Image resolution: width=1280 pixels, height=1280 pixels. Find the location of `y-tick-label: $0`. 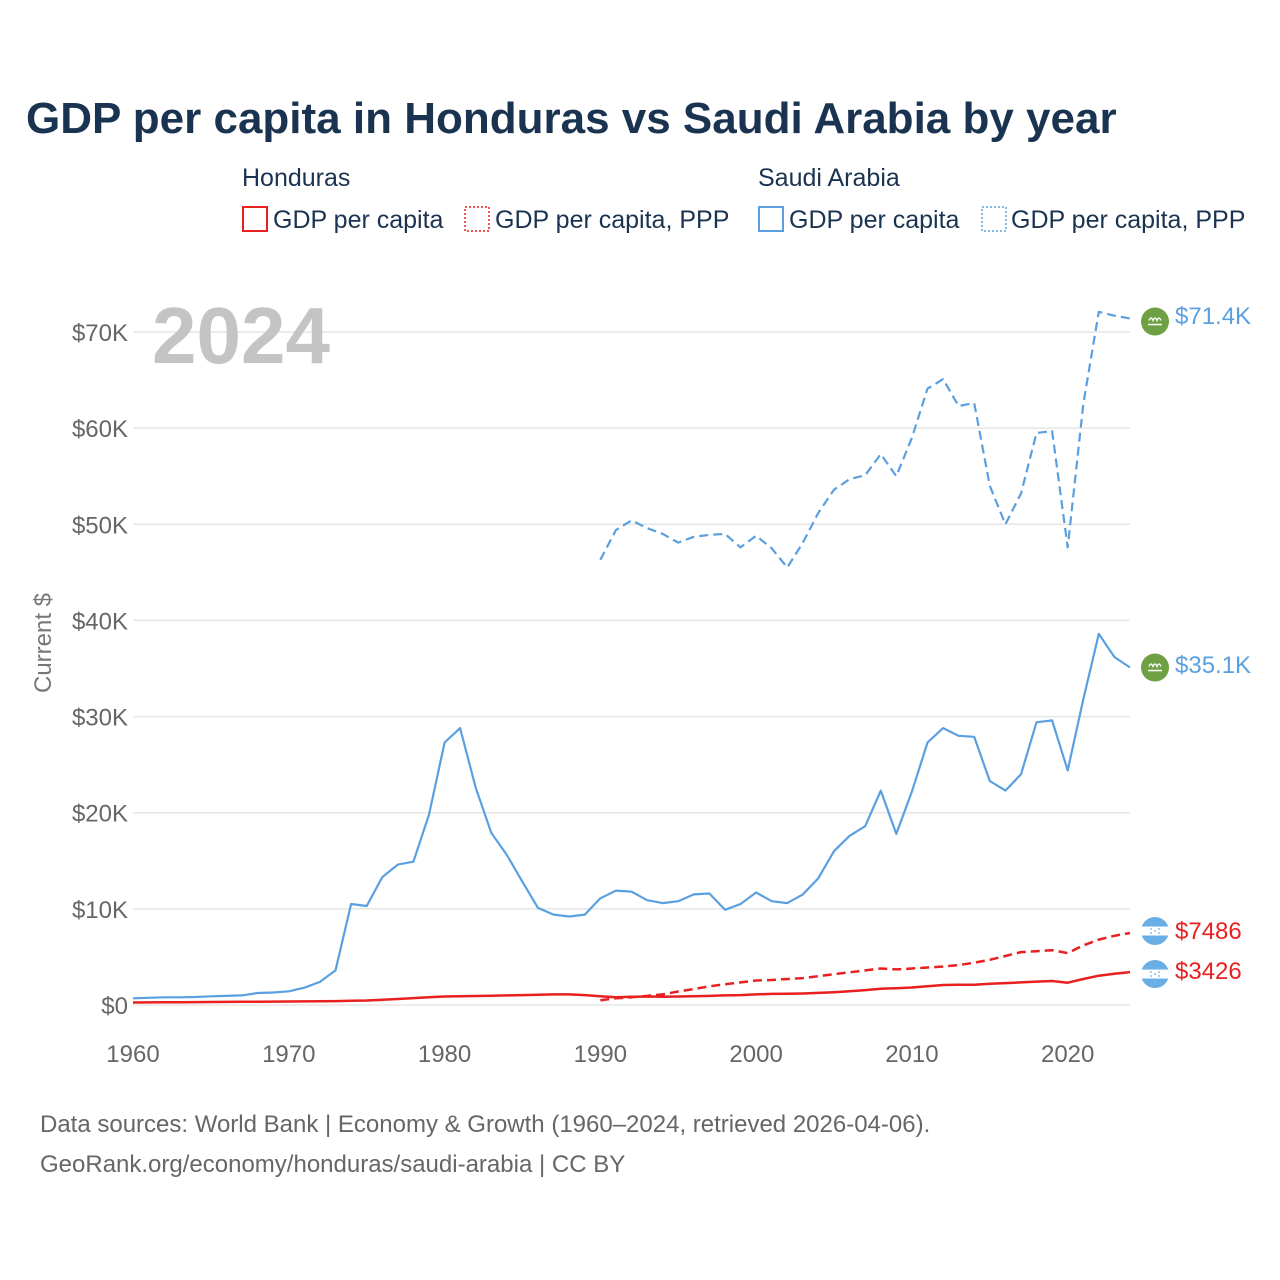

y-tick-label: $0 is located at coordinates (114, 1006).